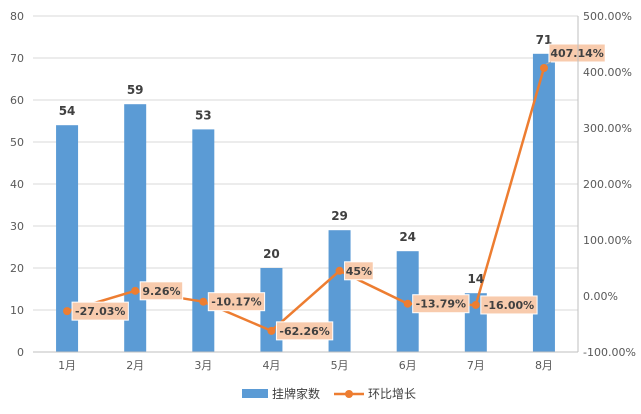 The height and width of the screenshot is (414, 641). What do you see at coordinates (476, 365) in the screenshot?
I see `x-tick-label: 7月` at bounding box center [476, 365].